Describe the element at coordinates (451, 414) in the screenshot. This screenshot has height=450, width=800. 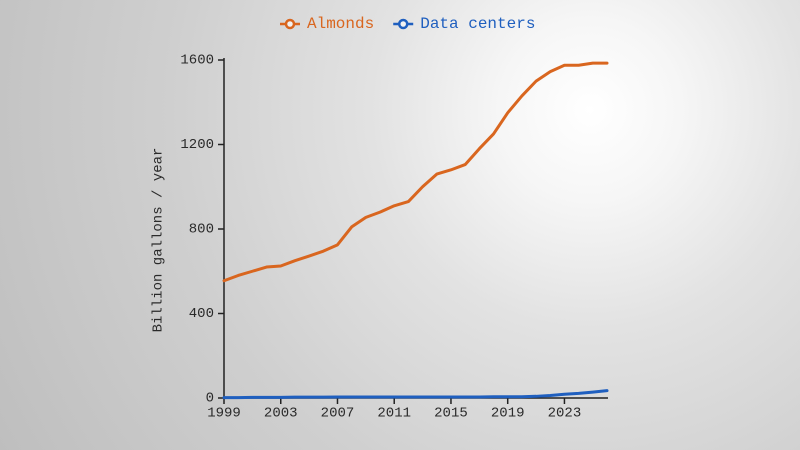
I see `x-tick-label: 2015` at that location.